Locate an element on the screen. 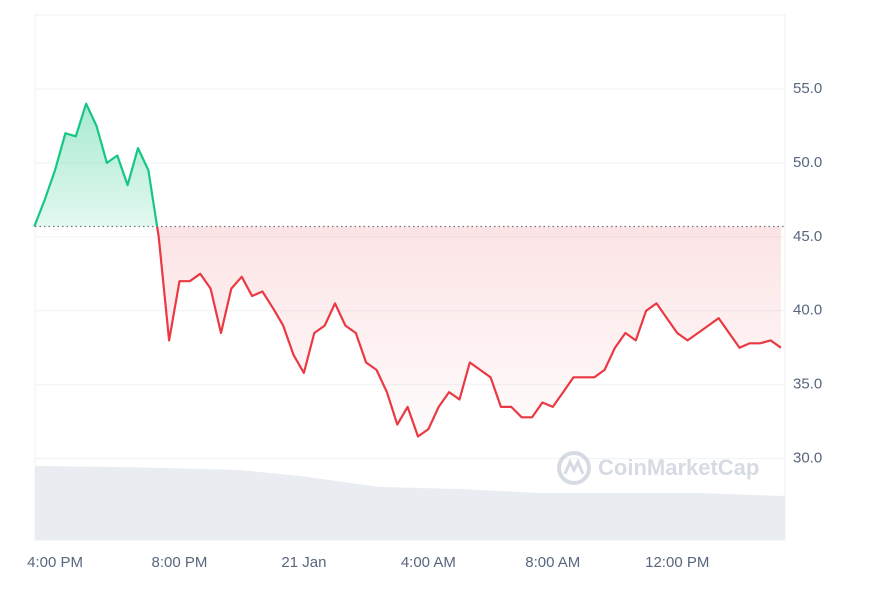  y-tick-label: 40.0 is located at coordinates (807, 310).